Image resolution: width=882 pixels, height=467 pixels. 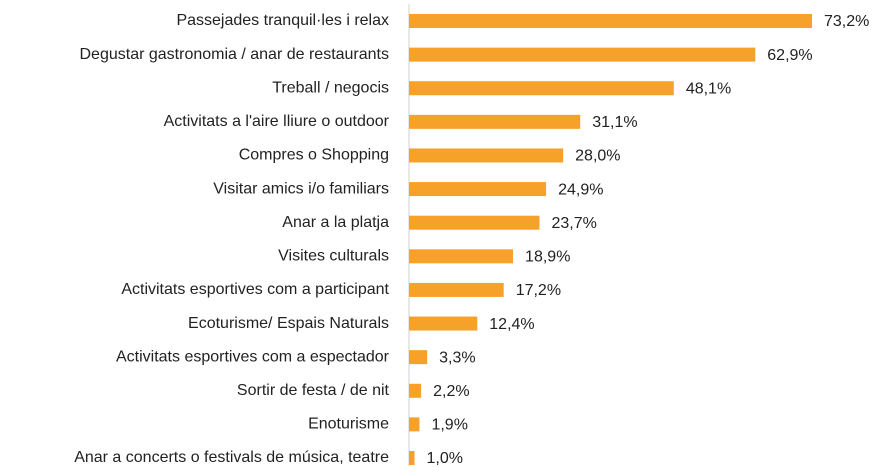 I want to click on value-label: 1,9%, so click(x=449, y=425).